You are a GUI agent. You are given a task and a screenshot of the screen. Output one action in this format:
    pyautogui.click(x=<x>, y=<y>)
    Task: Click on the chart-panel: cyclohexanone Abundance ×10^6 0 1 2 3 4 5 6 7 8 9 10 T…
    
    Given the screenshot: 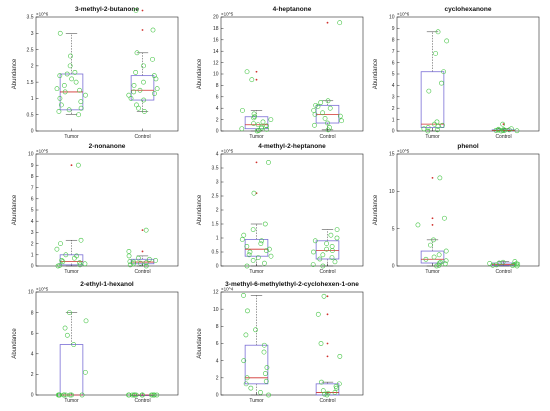 What is the action you would take?
    pyautogui.click(x=456, y=73)
    